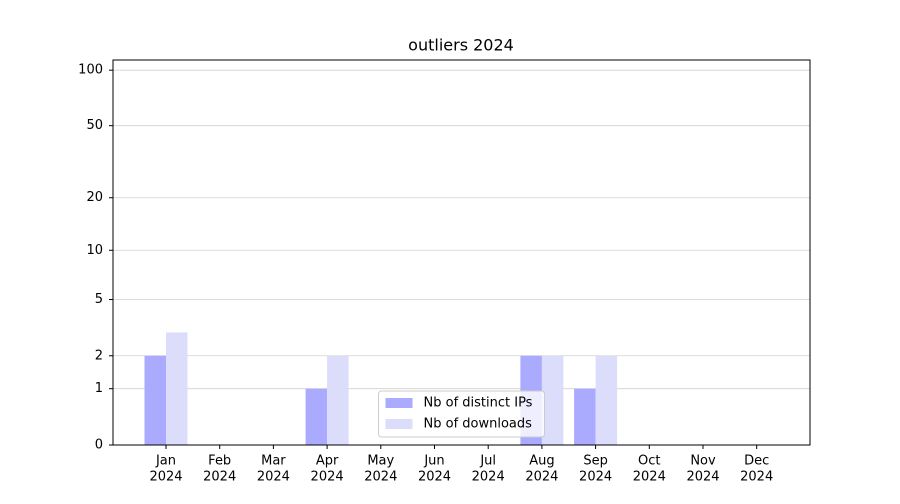 This screenshot has width=900, height=504. What do you see at coordinates (756, 461) in the screenshot?
I see `x-tick-label: Dec` at bounding box center [756, 461].